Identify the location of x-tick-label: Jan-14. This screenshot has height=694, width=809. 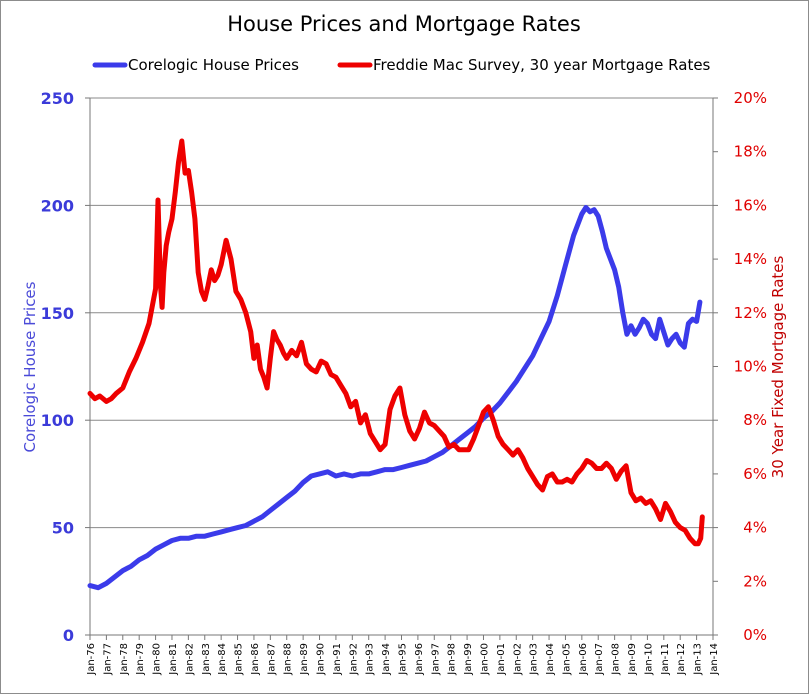
(714, 659).